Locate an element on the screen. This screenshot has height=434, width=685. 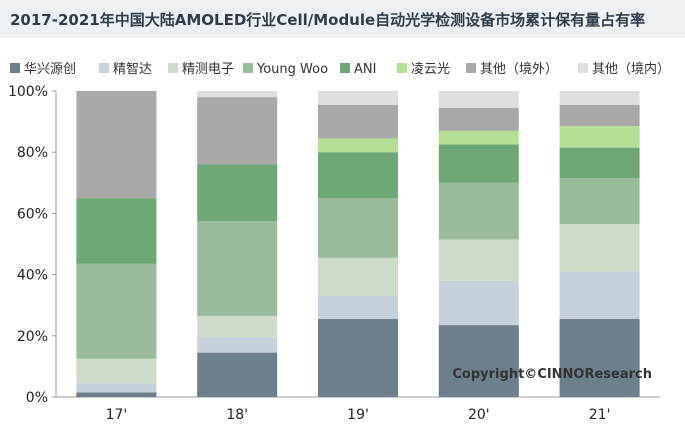
y-tick-label: 100% is located at coordinates (28, 92).